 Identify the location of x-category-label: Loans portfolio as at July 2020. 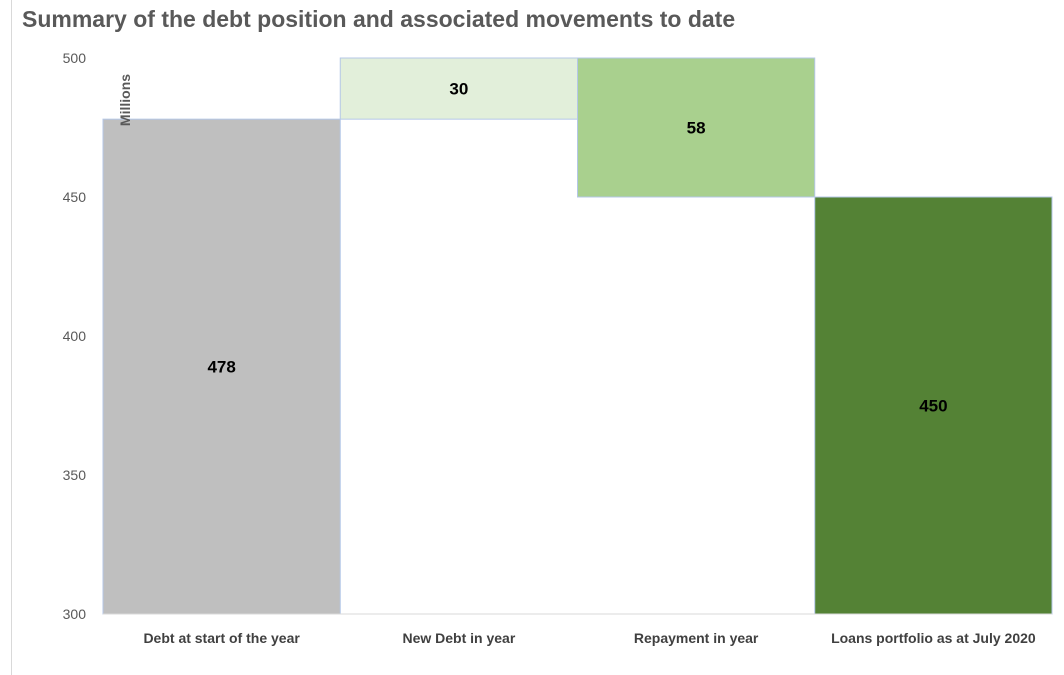
(933, 638).